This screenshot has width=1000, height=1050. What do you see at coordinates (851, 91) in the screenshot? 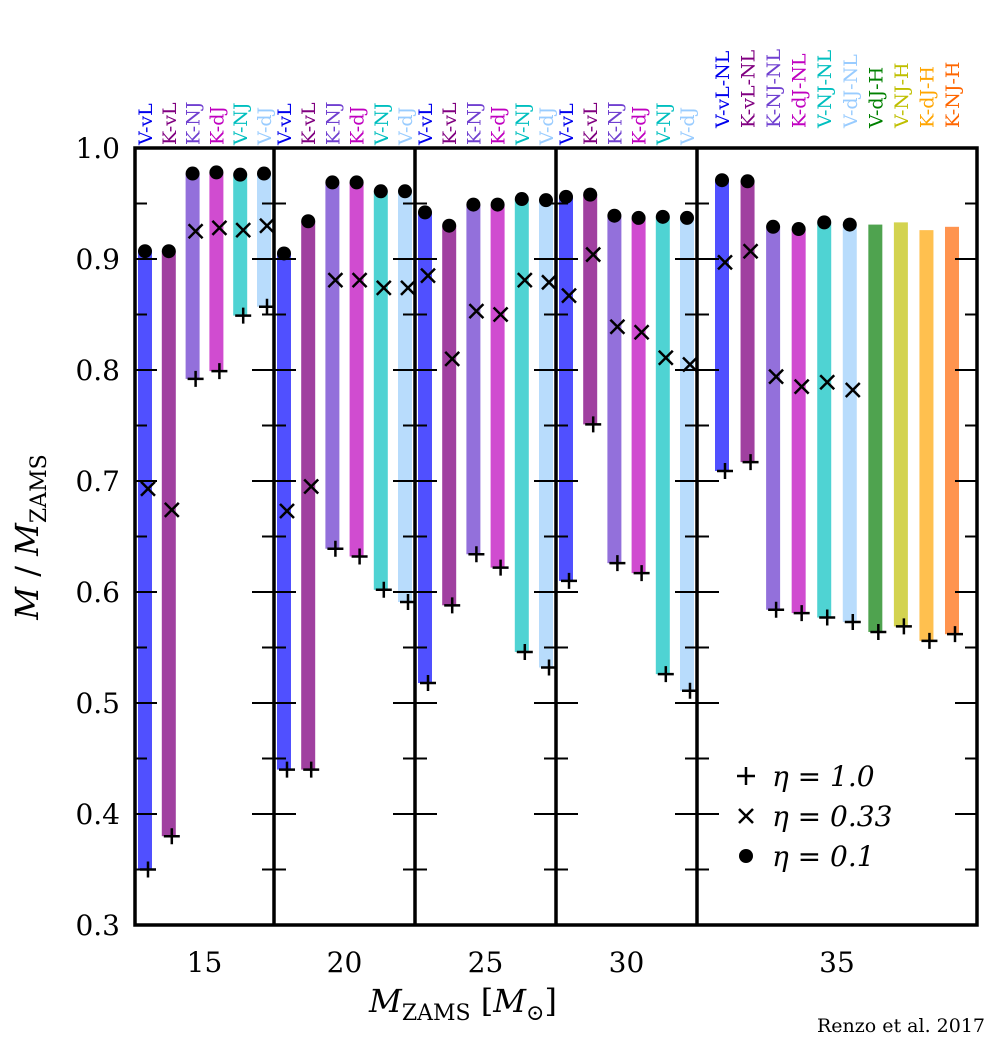
I see `run-label: V-dJ-NL` at bounding box center [851, 91].